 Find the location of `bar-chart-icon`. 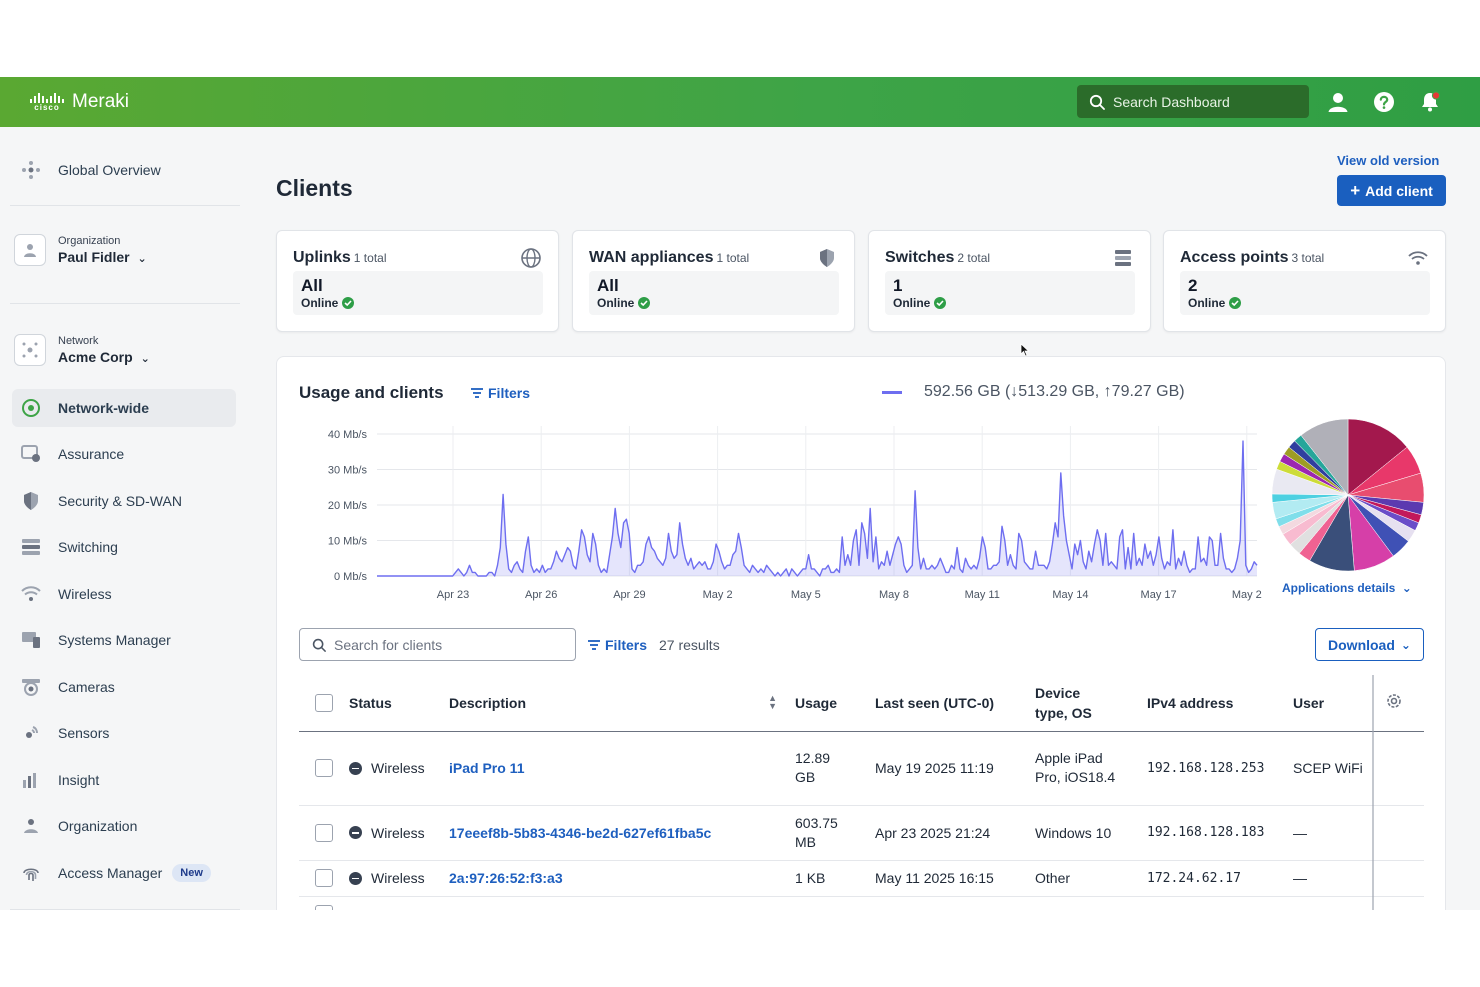

bar-chart-icon is located at coordinates (31, 780).